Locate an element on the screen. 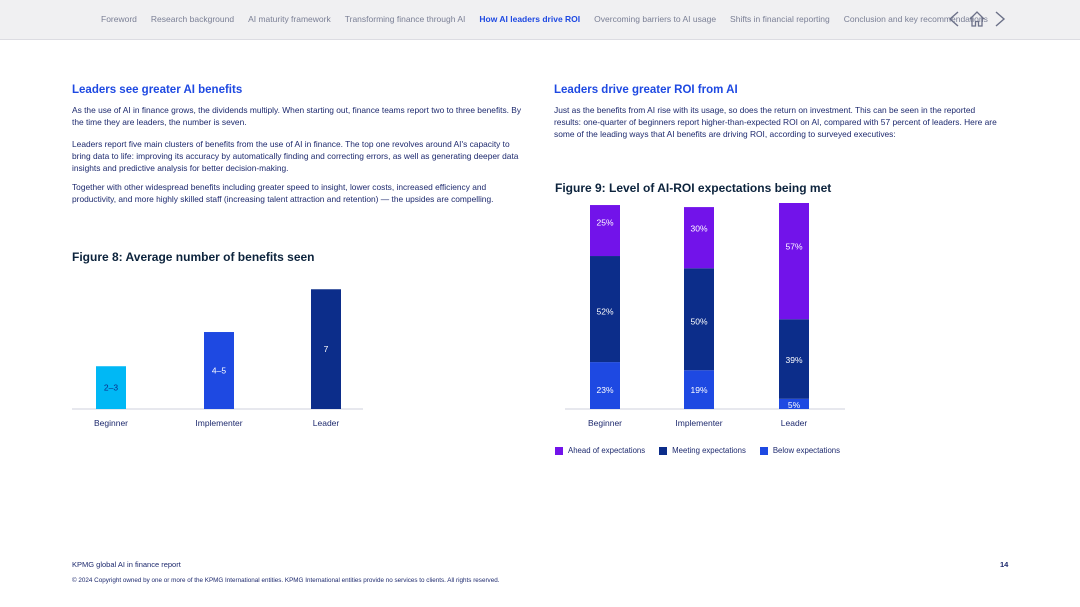 The image size is (1080, 607). legend-item-meeting: Meeting expectations is located at coordinates (702, 450).